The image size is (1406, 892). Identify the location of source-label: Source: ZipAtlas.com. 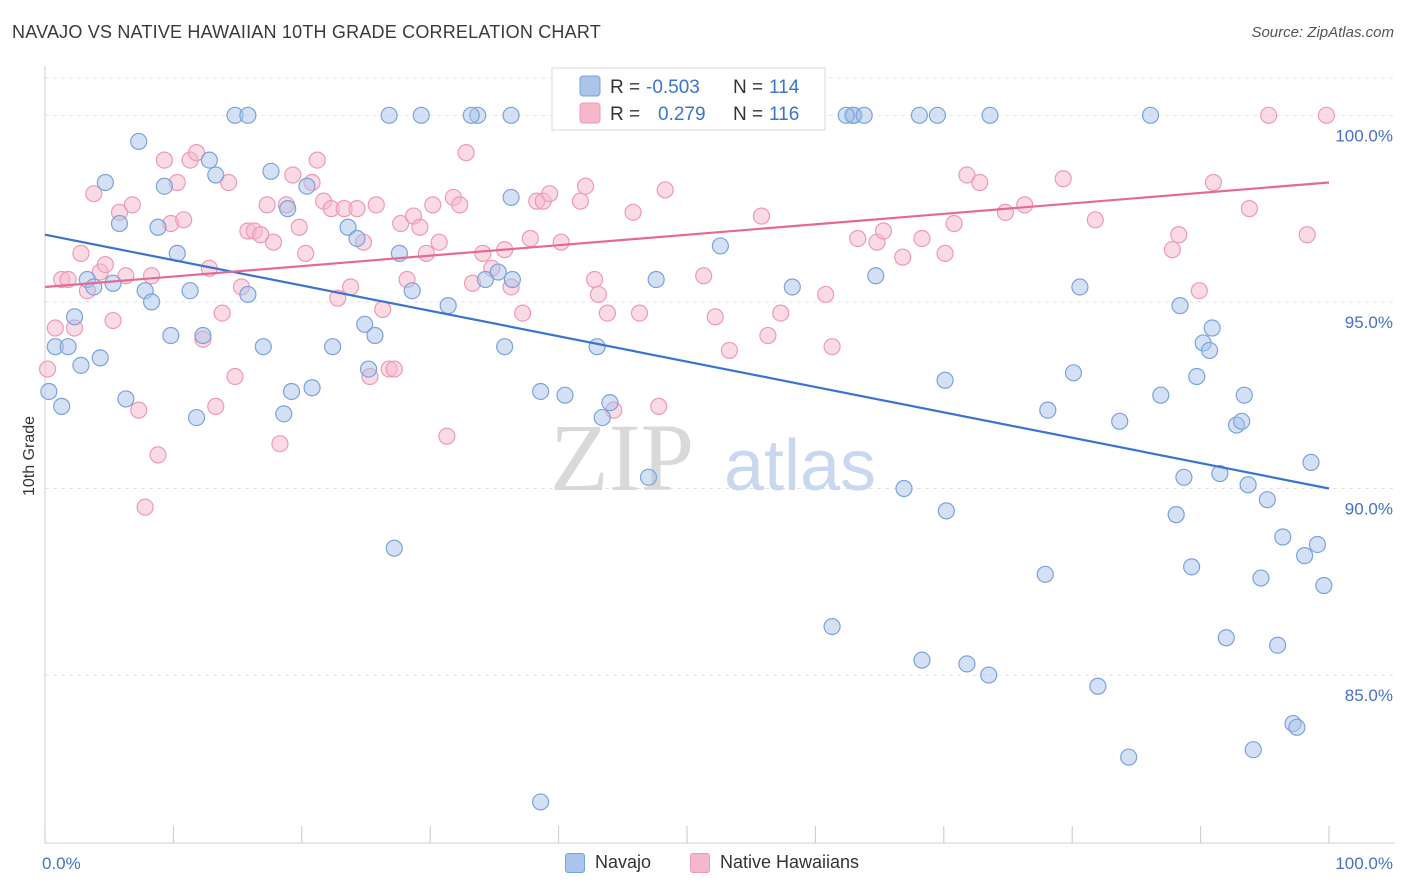
(1322, 32).